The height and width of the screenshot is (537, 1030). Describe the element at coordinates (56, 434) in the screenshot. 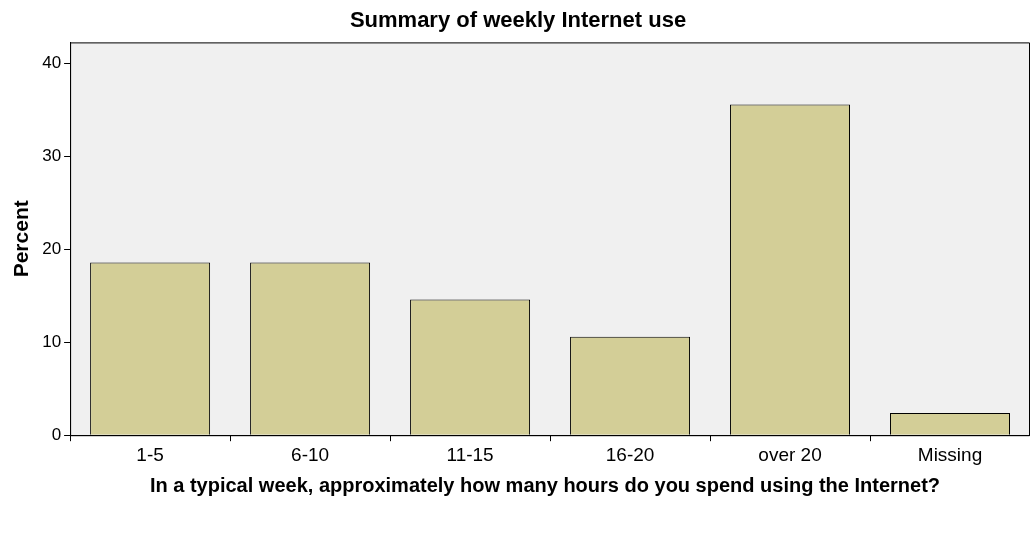

I see `y-tick-label: 0` at that location.